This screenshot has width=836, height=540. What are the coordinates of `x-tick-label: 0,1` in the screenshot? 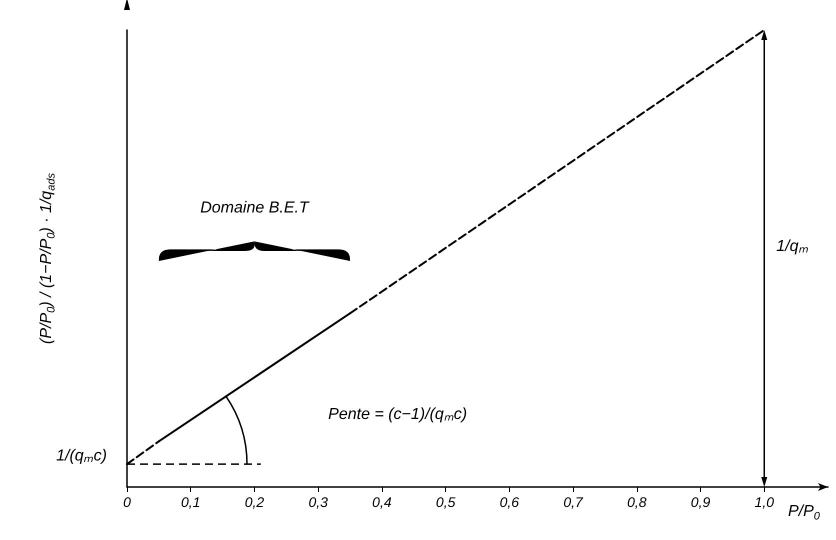 It's located at (190, 502).